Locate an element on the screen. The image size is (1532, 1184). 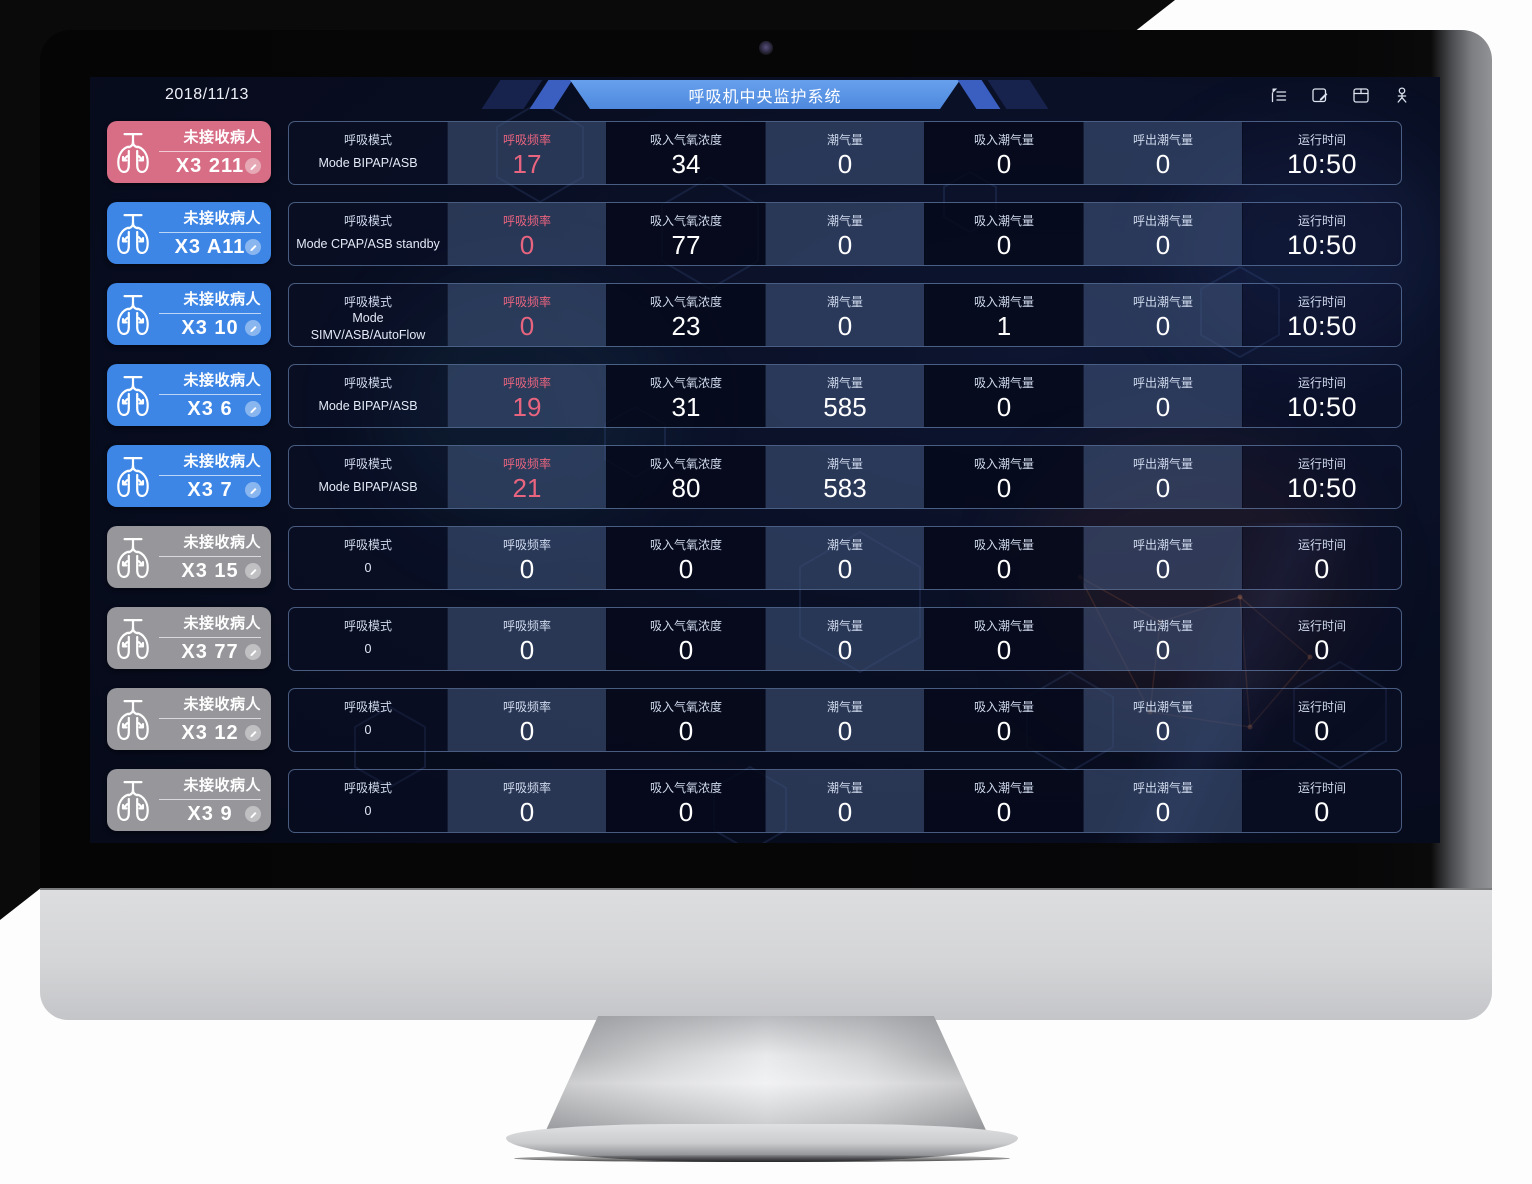
cell-fio2: 吸入气氧浓度 80 is located at coordinates (685, 477).